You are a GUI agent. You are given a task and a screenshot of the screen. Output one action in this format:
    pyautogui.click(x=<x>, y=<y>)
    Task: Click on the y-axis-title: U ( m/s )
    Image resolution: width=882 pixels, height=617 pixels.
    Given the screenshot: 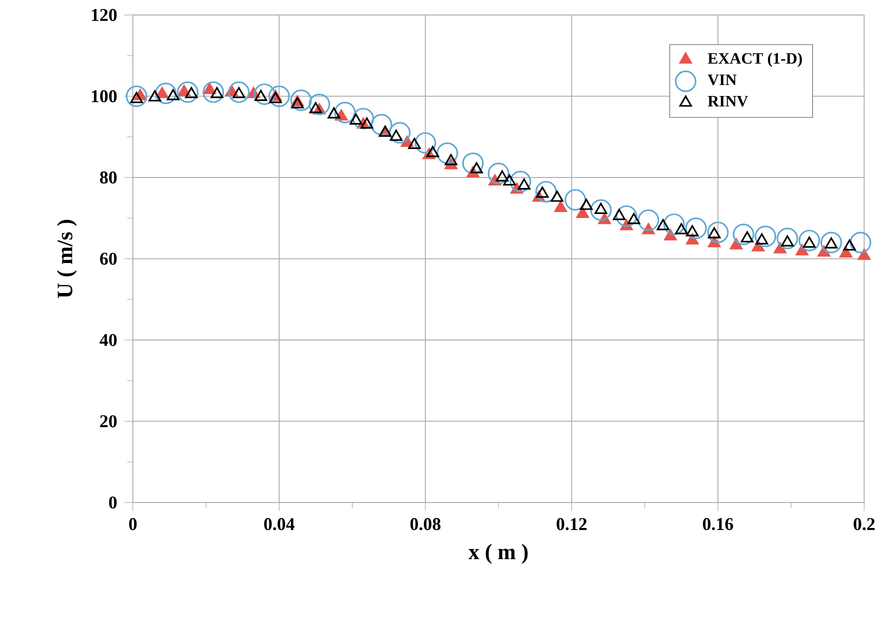 What is the action you would take?
    pyautogui.click(x=66, y=259)
    